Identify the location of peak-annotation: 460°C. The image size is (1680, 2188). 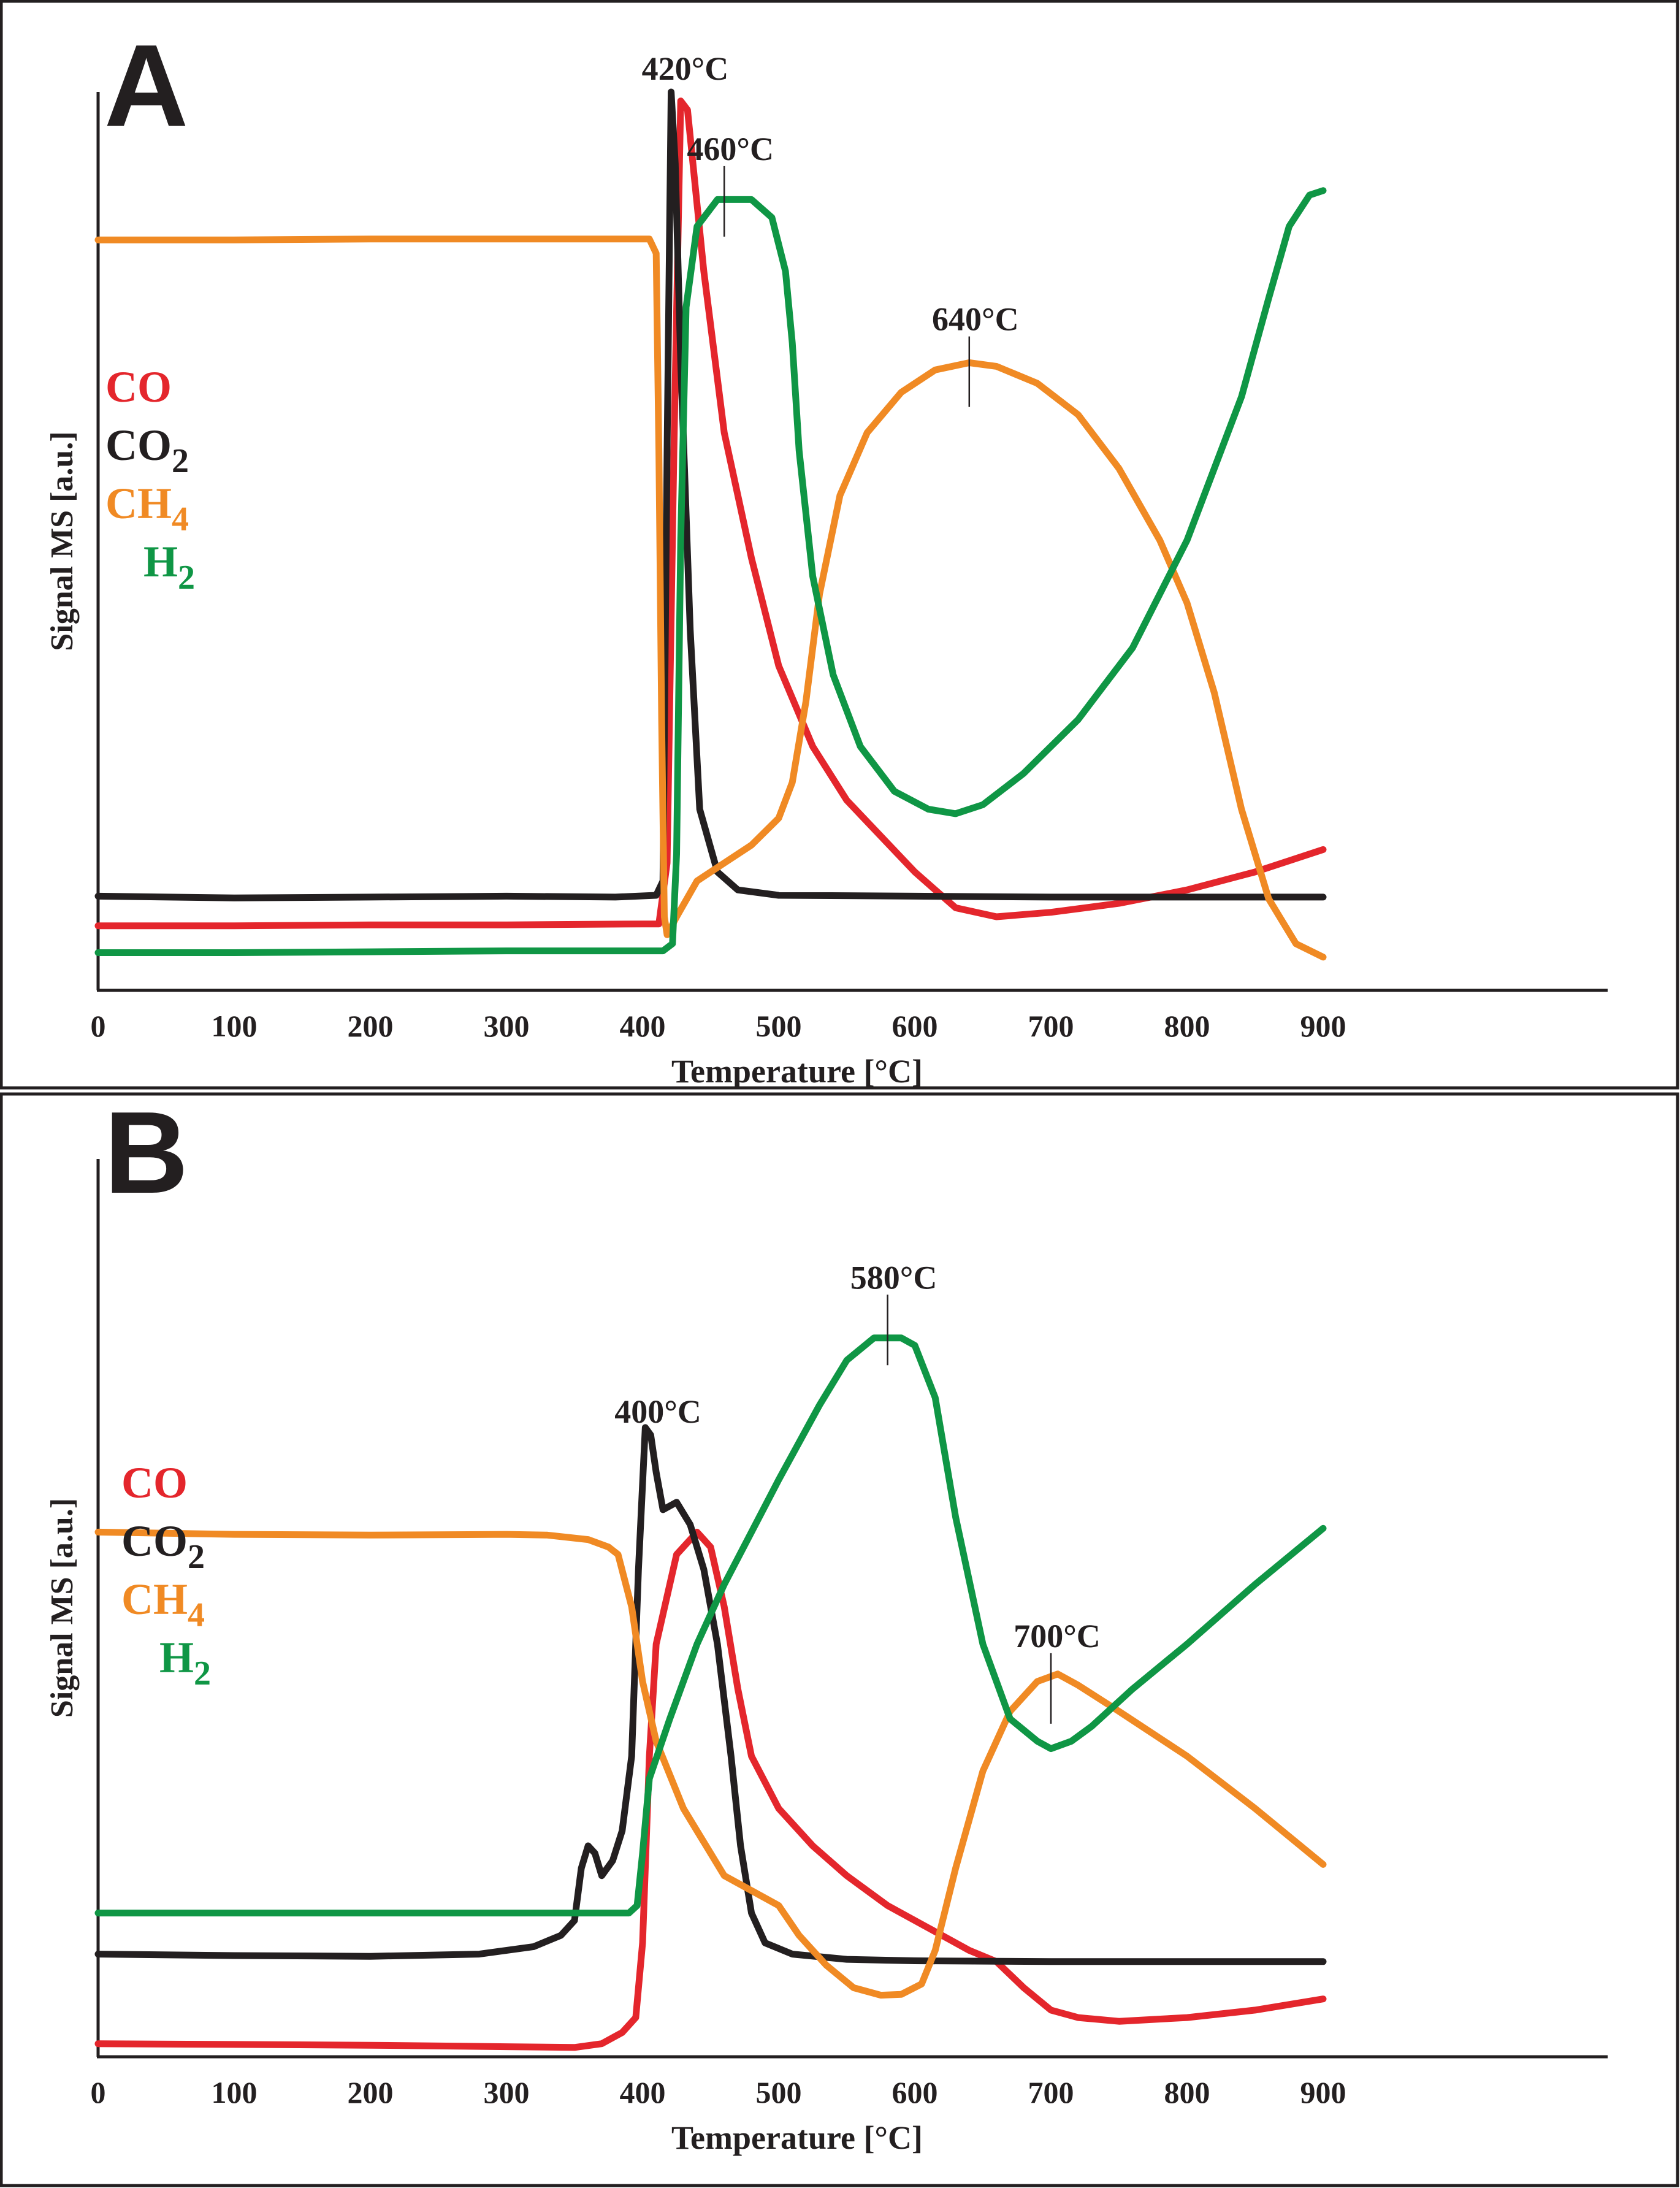
(730, 149).